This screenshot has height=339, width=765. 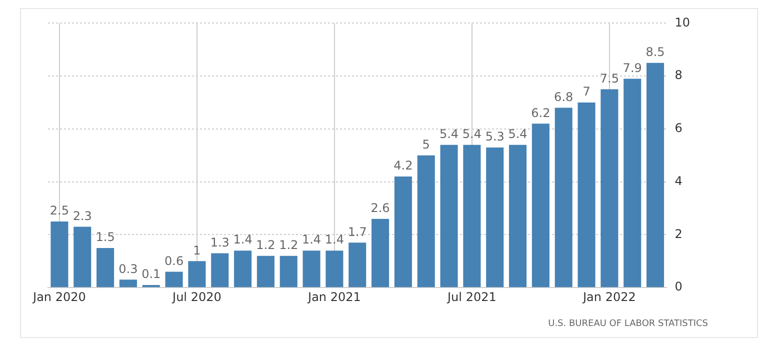 What do you see at coordinates (60, 211) in the screenshot?
I see `data-label: 2.5` at bounding box center [60, 211].